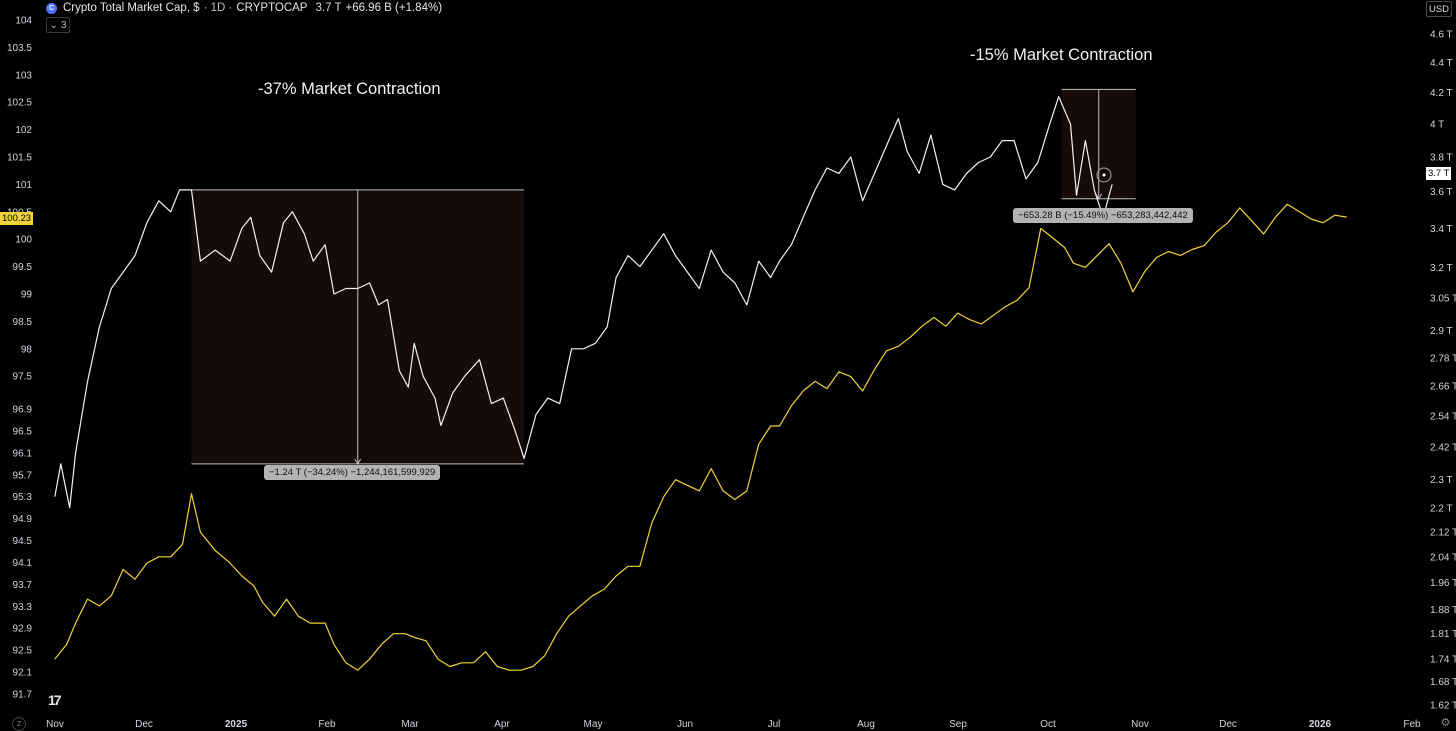 Image resolution: width=1456 pixels, height=731 pixels. Describe the element at coordinates (328, 8) in the screenshot. I see `last-price: 3.7 T` at that location.